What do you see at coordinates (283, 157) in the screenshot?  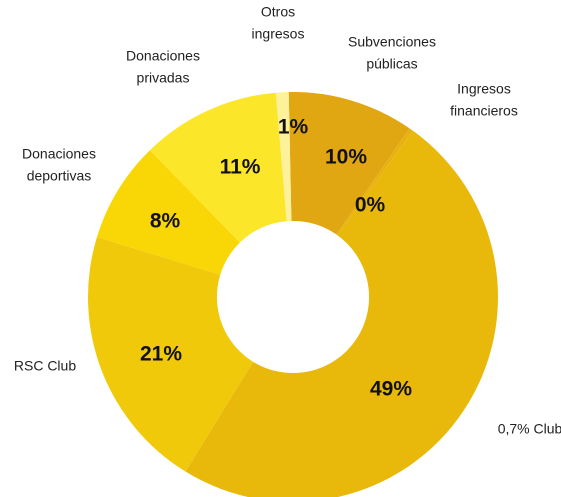 I see `slice-otros-ingresos` at bounding box center [283, 157].